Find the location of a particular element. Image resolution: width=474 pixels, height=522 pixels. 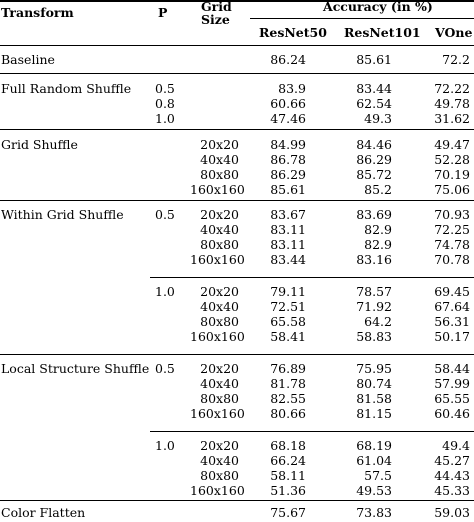

accuracy-underline is located at coordinates (362, 18).